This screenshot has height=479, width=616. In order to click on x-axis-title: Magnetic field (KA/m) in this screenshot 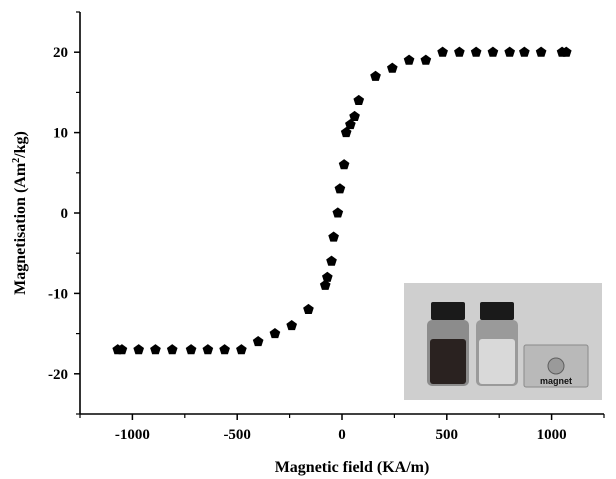, I will do `click(352, 467)`.